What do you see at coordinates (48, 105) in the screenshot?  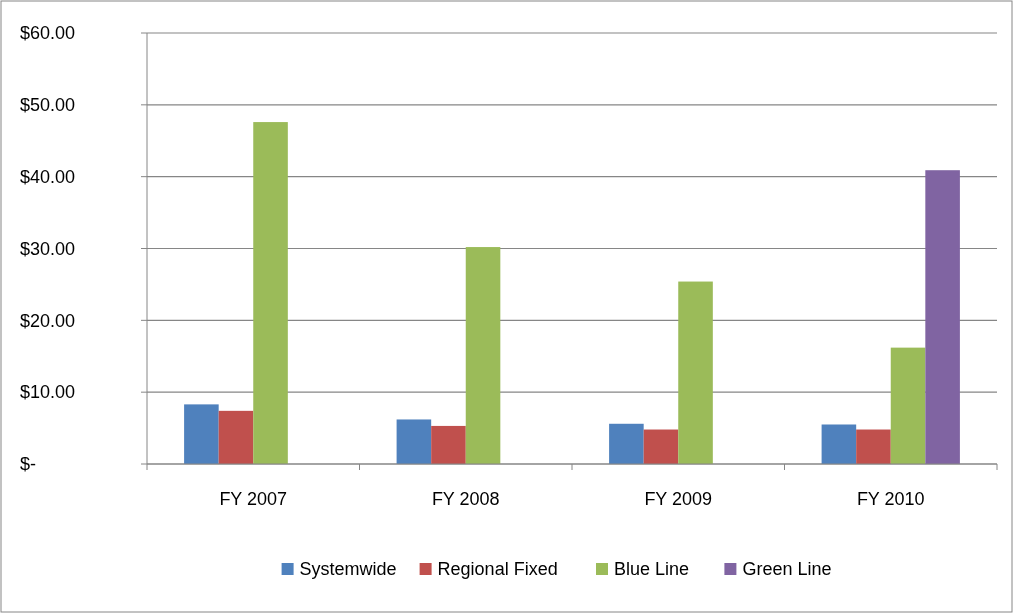 I see `y-tick-label: $50.00` at bounding box center [48, 105].